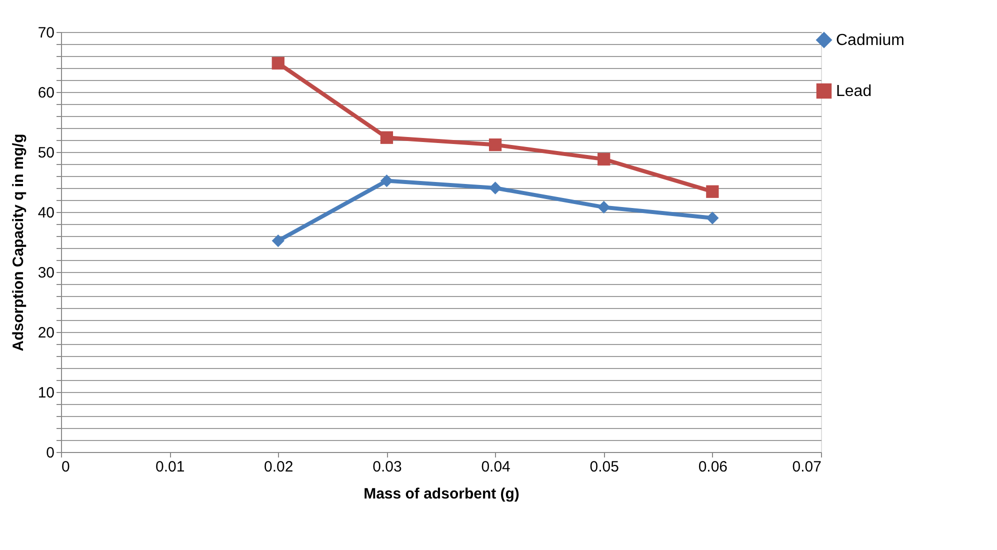 This screenshot has height=550, width=997. Describe the element at coordinates (46, 213) in the screenshot. I see `y-tick-label: 40` at that location.